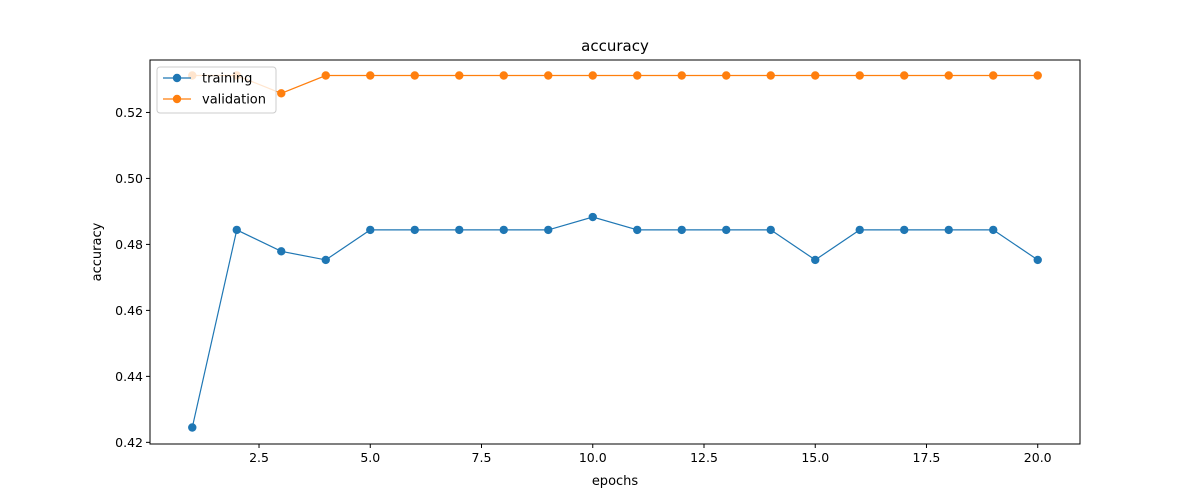  Describe the element at coordinates (615, 46) in the screenshot. I see `chart-title: accuracy` at that location.